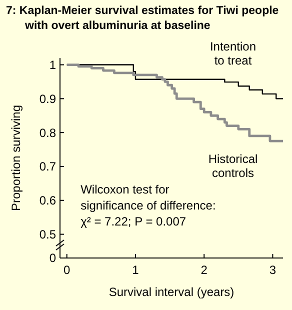 The image size is (292, 310). I want to click on y-axis-title: Proportion surviving, so click(16, 158).